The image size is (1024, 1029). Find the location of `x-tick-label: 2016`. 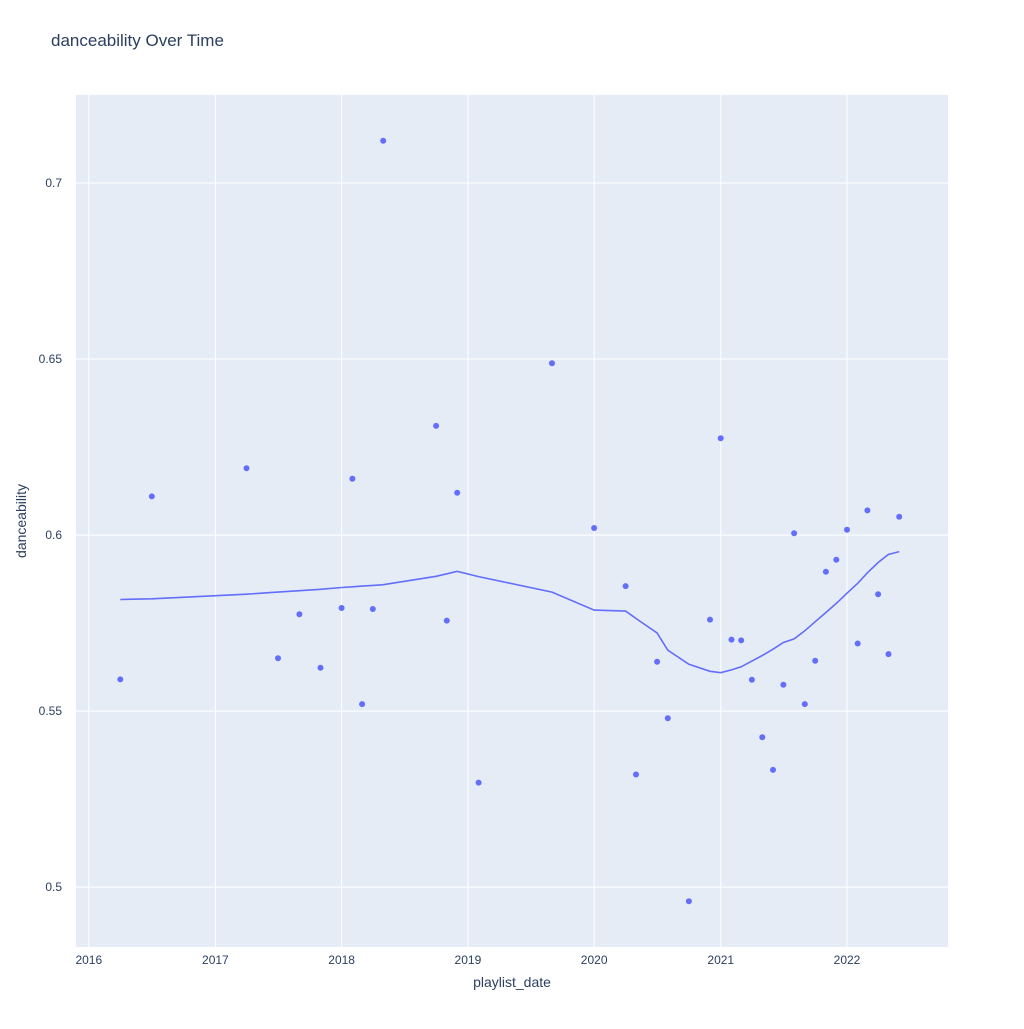

x-tick-label: 2016 is located at coordinates (88, 960).